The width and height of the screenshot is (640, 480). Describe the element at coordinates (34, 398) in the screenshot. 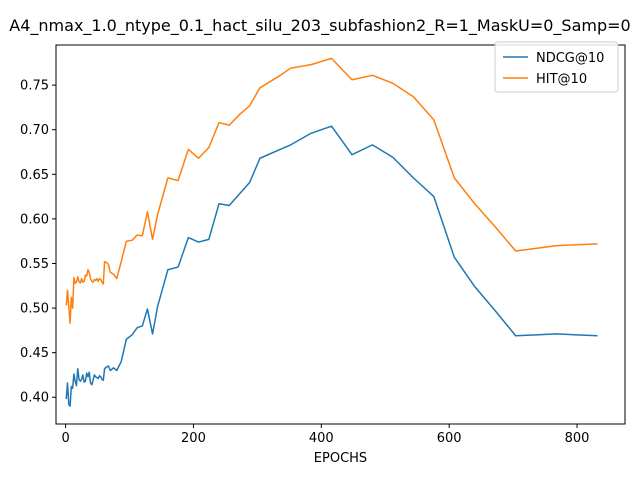

I see `y-tick-label: 0.40` at that location.